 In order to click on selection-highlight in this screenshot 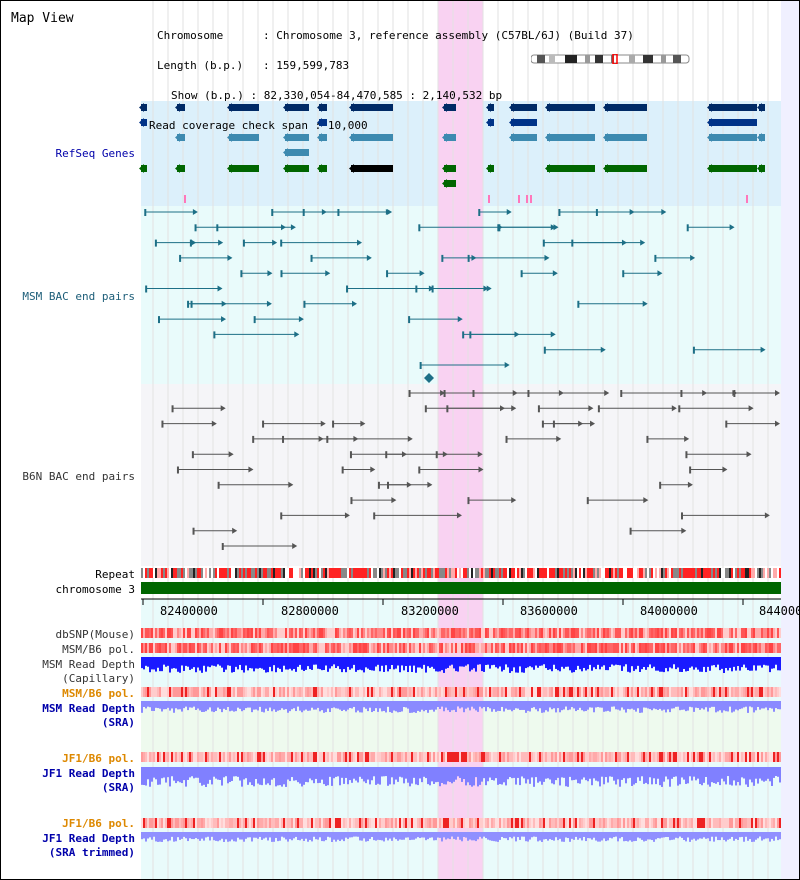, I will do `click(460, 440)`.